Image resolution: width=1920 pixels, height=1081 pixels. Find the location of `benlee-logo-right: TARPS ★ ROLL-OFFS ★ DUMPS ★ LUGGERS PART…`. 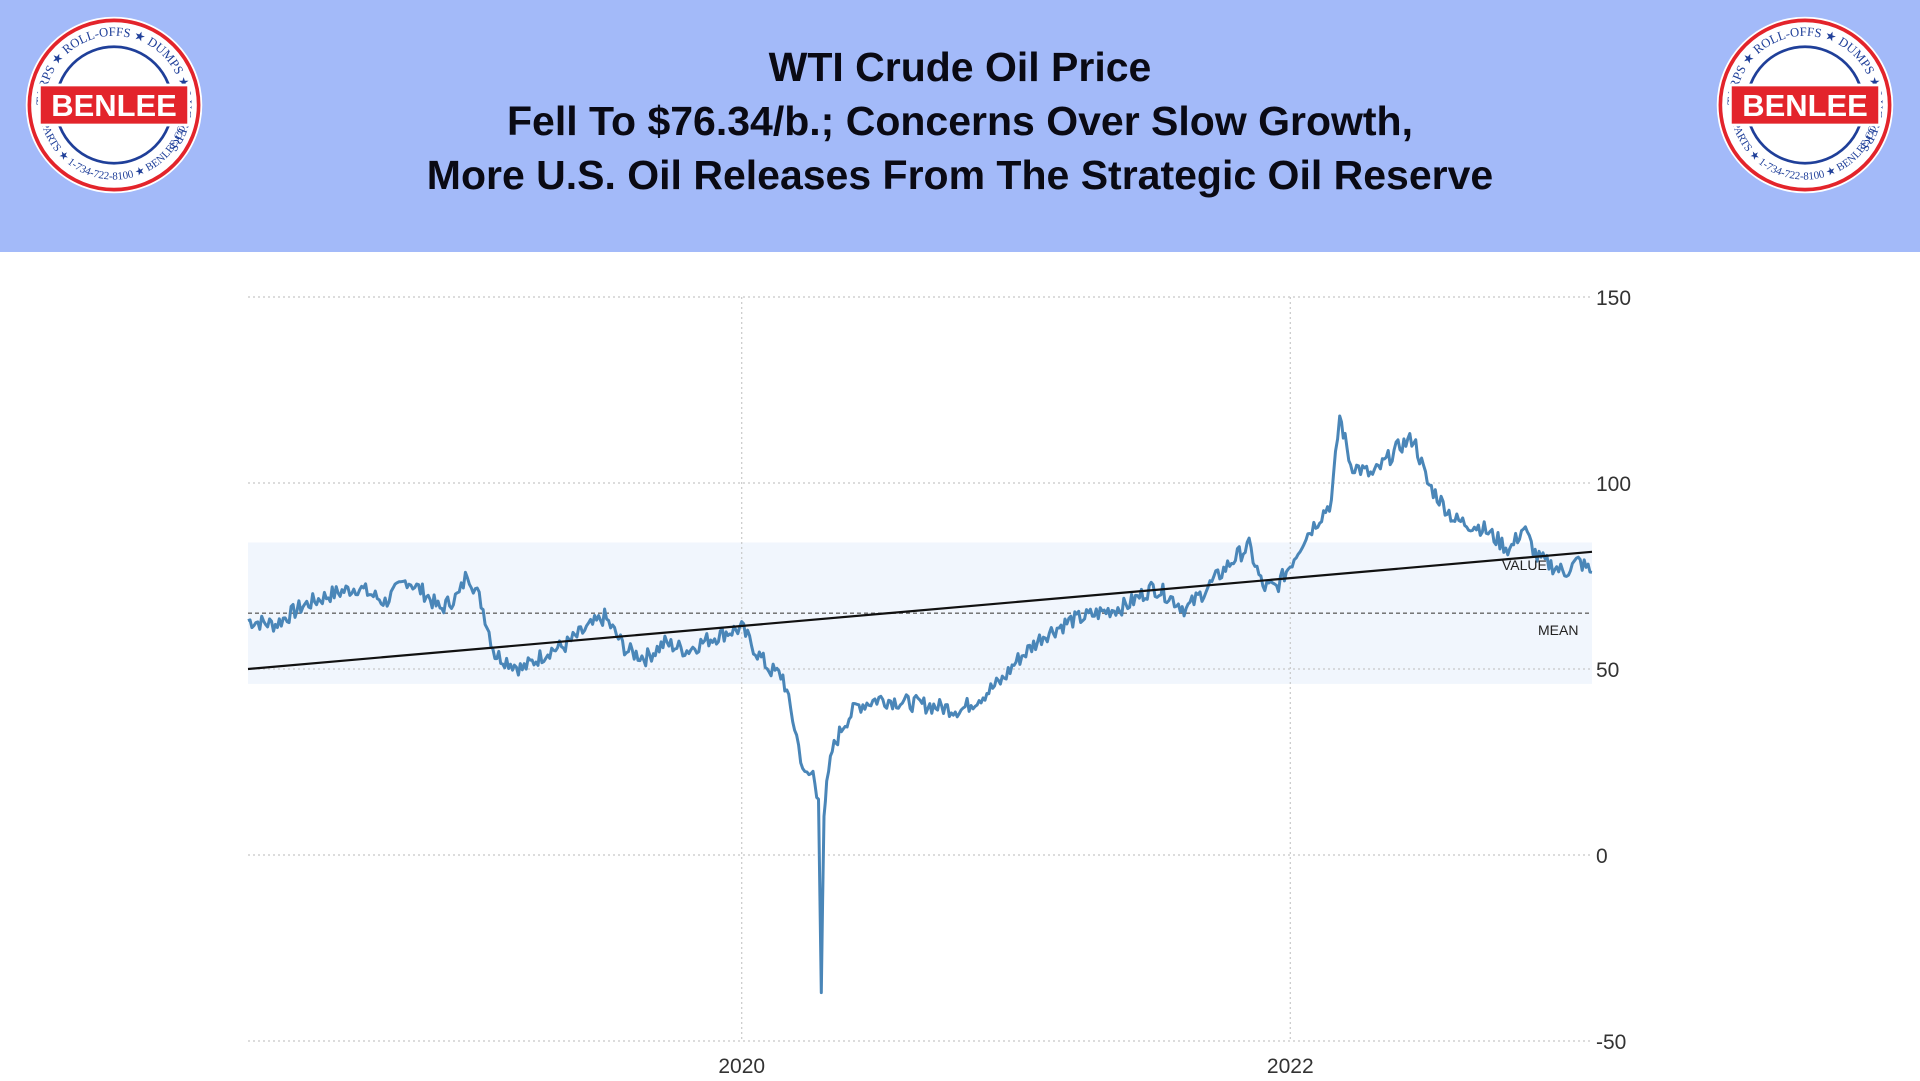

benlee-logo-right: TARPS ★ ROLL-OFFS ★ DUMPS ★ LUGGERS PART… is located at coordinates (1805, 105).